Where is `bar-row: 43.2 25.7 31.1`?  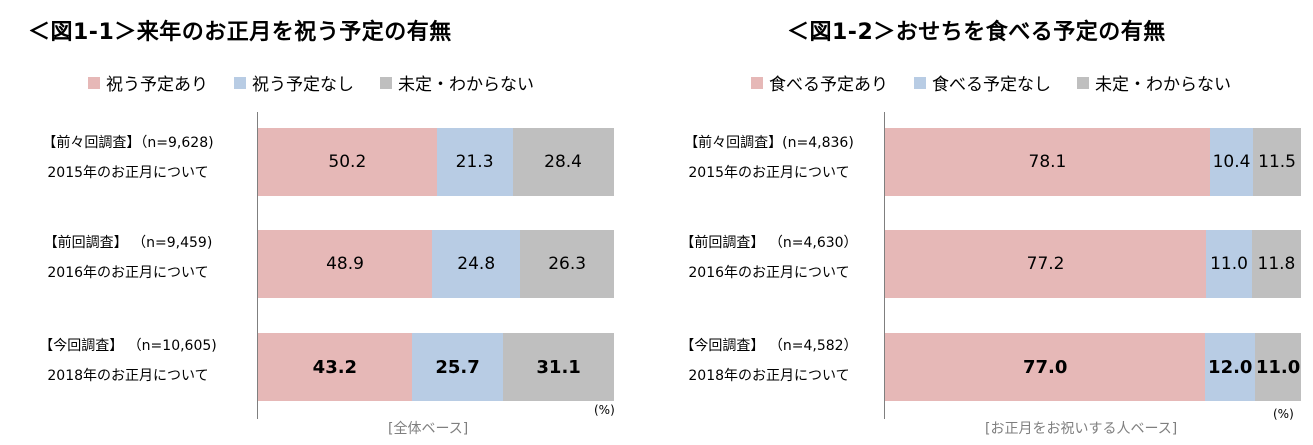
bar-row: 43.2 25.7 31.1 is located at coordinates (436, 367).